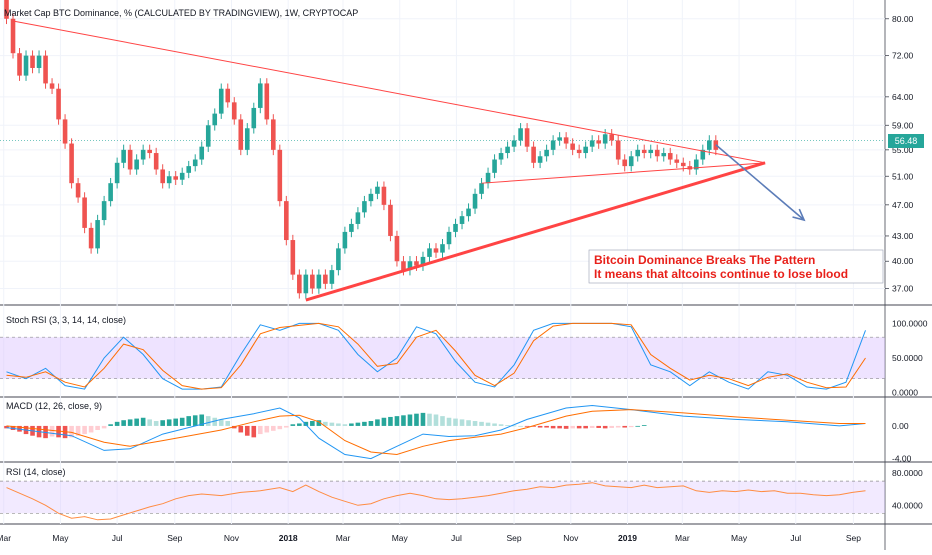 This screenshot has height=555, width=932. What do you see at coordinates (903, 236) in the screenshot?
I see `price-tick-label: 43.00` at bounding box center [903, 236].